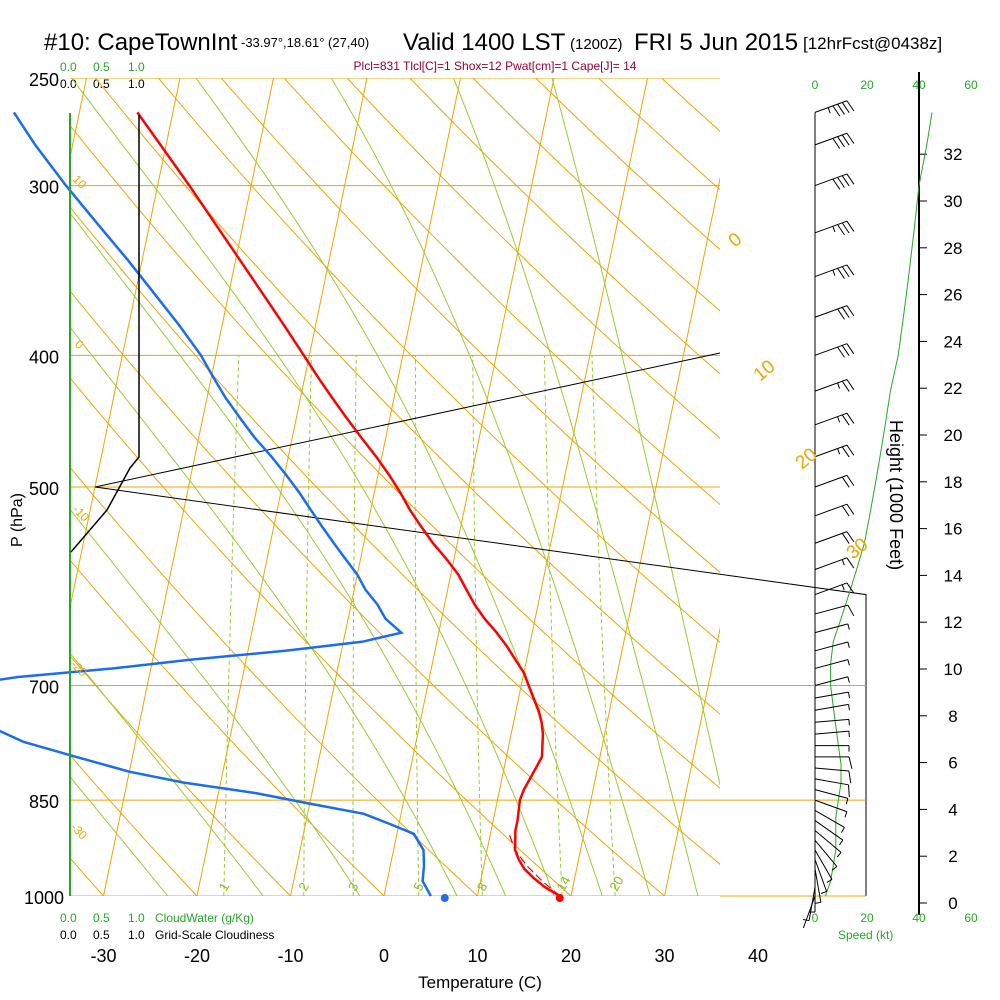 This screenshot has height=1000, width=1000. What do you see at coordinates (807, 459) in the screenshot?
I see `dry-adiabat-label: 20` at bounding box center [807, 459].